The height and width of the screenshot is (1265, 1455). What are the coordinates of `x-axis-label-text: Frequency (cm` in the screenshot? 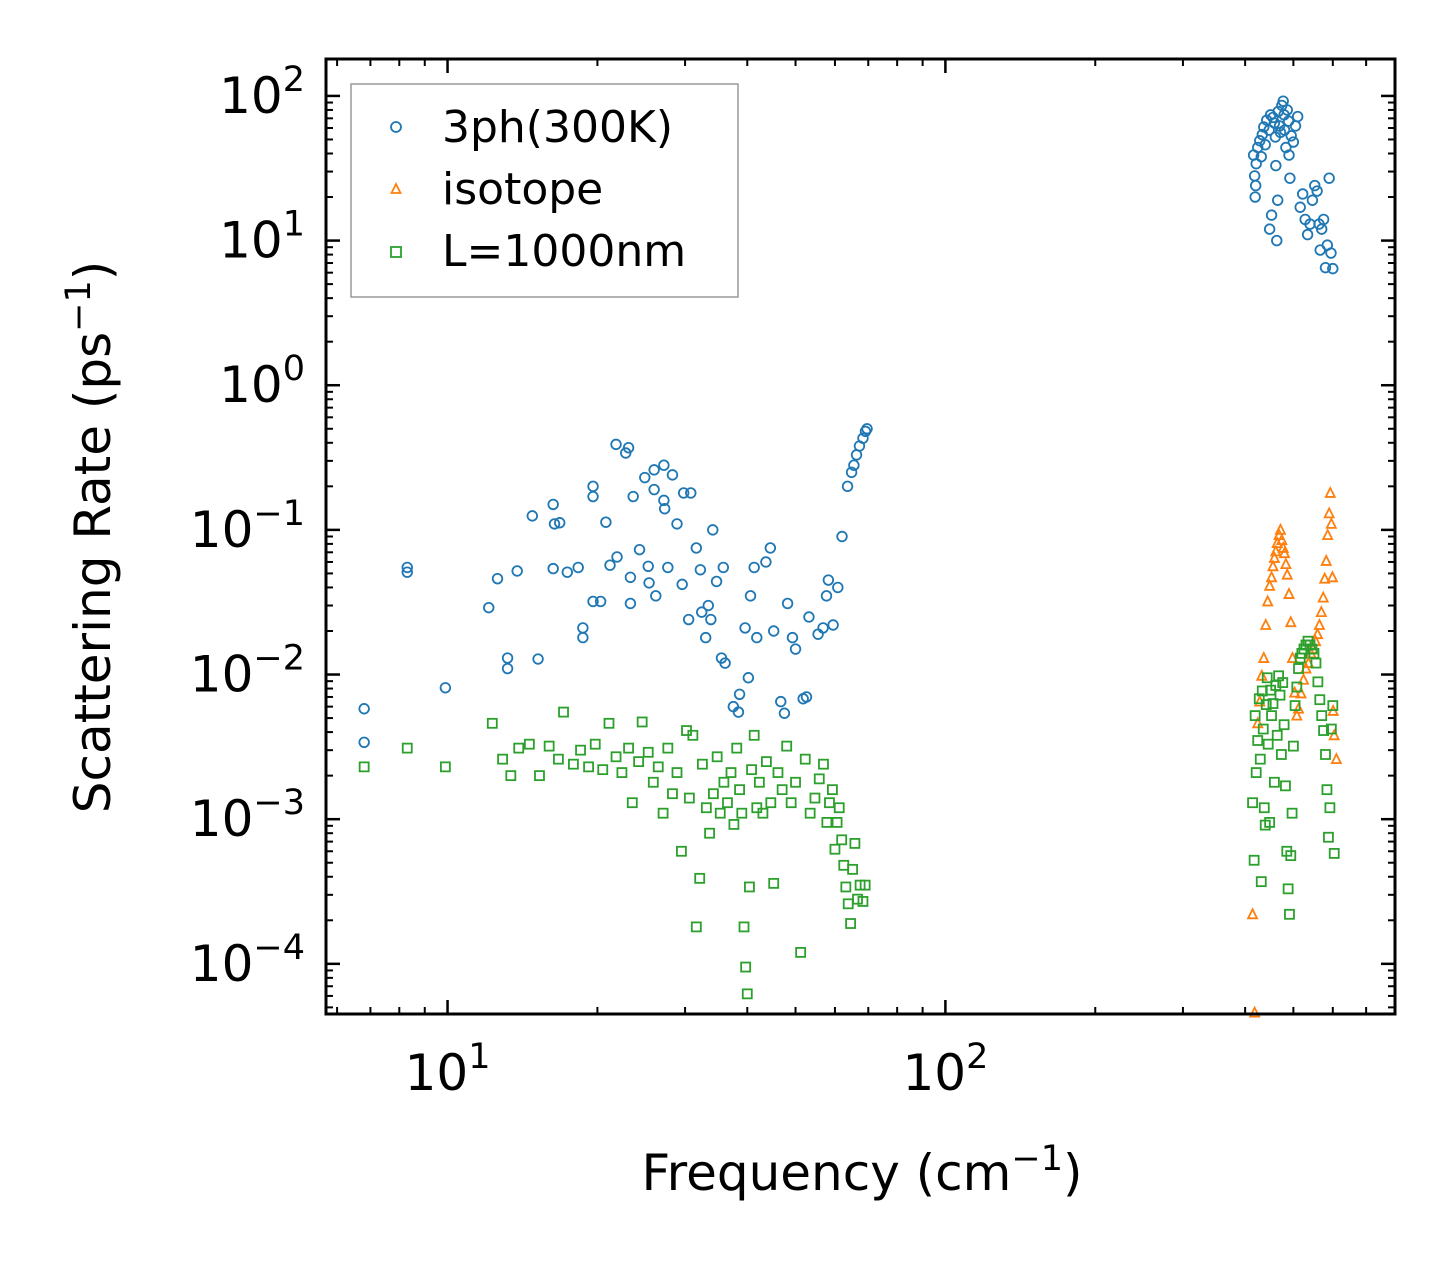 It's located at (826, 1173).